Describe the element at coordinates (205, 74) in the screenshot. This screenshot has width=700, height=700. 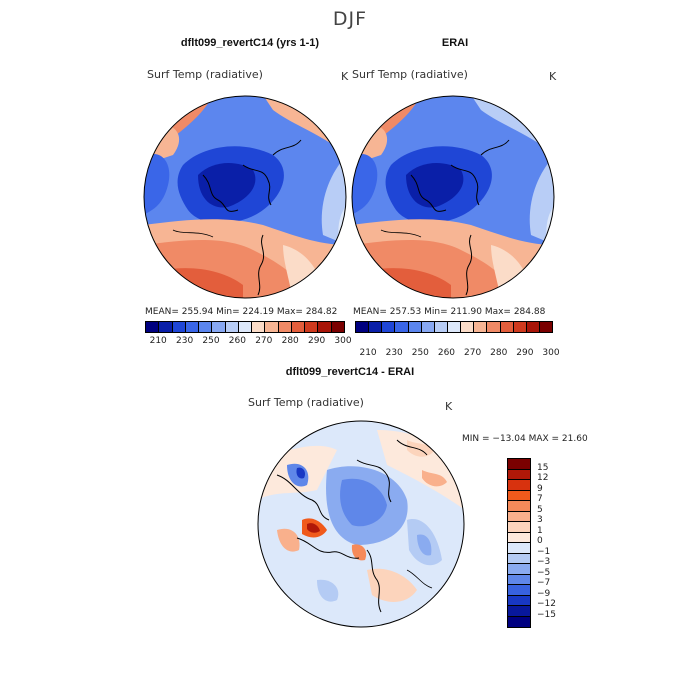
I see `panel-1-variable-label: Surf Temp (radiative)` at that location.